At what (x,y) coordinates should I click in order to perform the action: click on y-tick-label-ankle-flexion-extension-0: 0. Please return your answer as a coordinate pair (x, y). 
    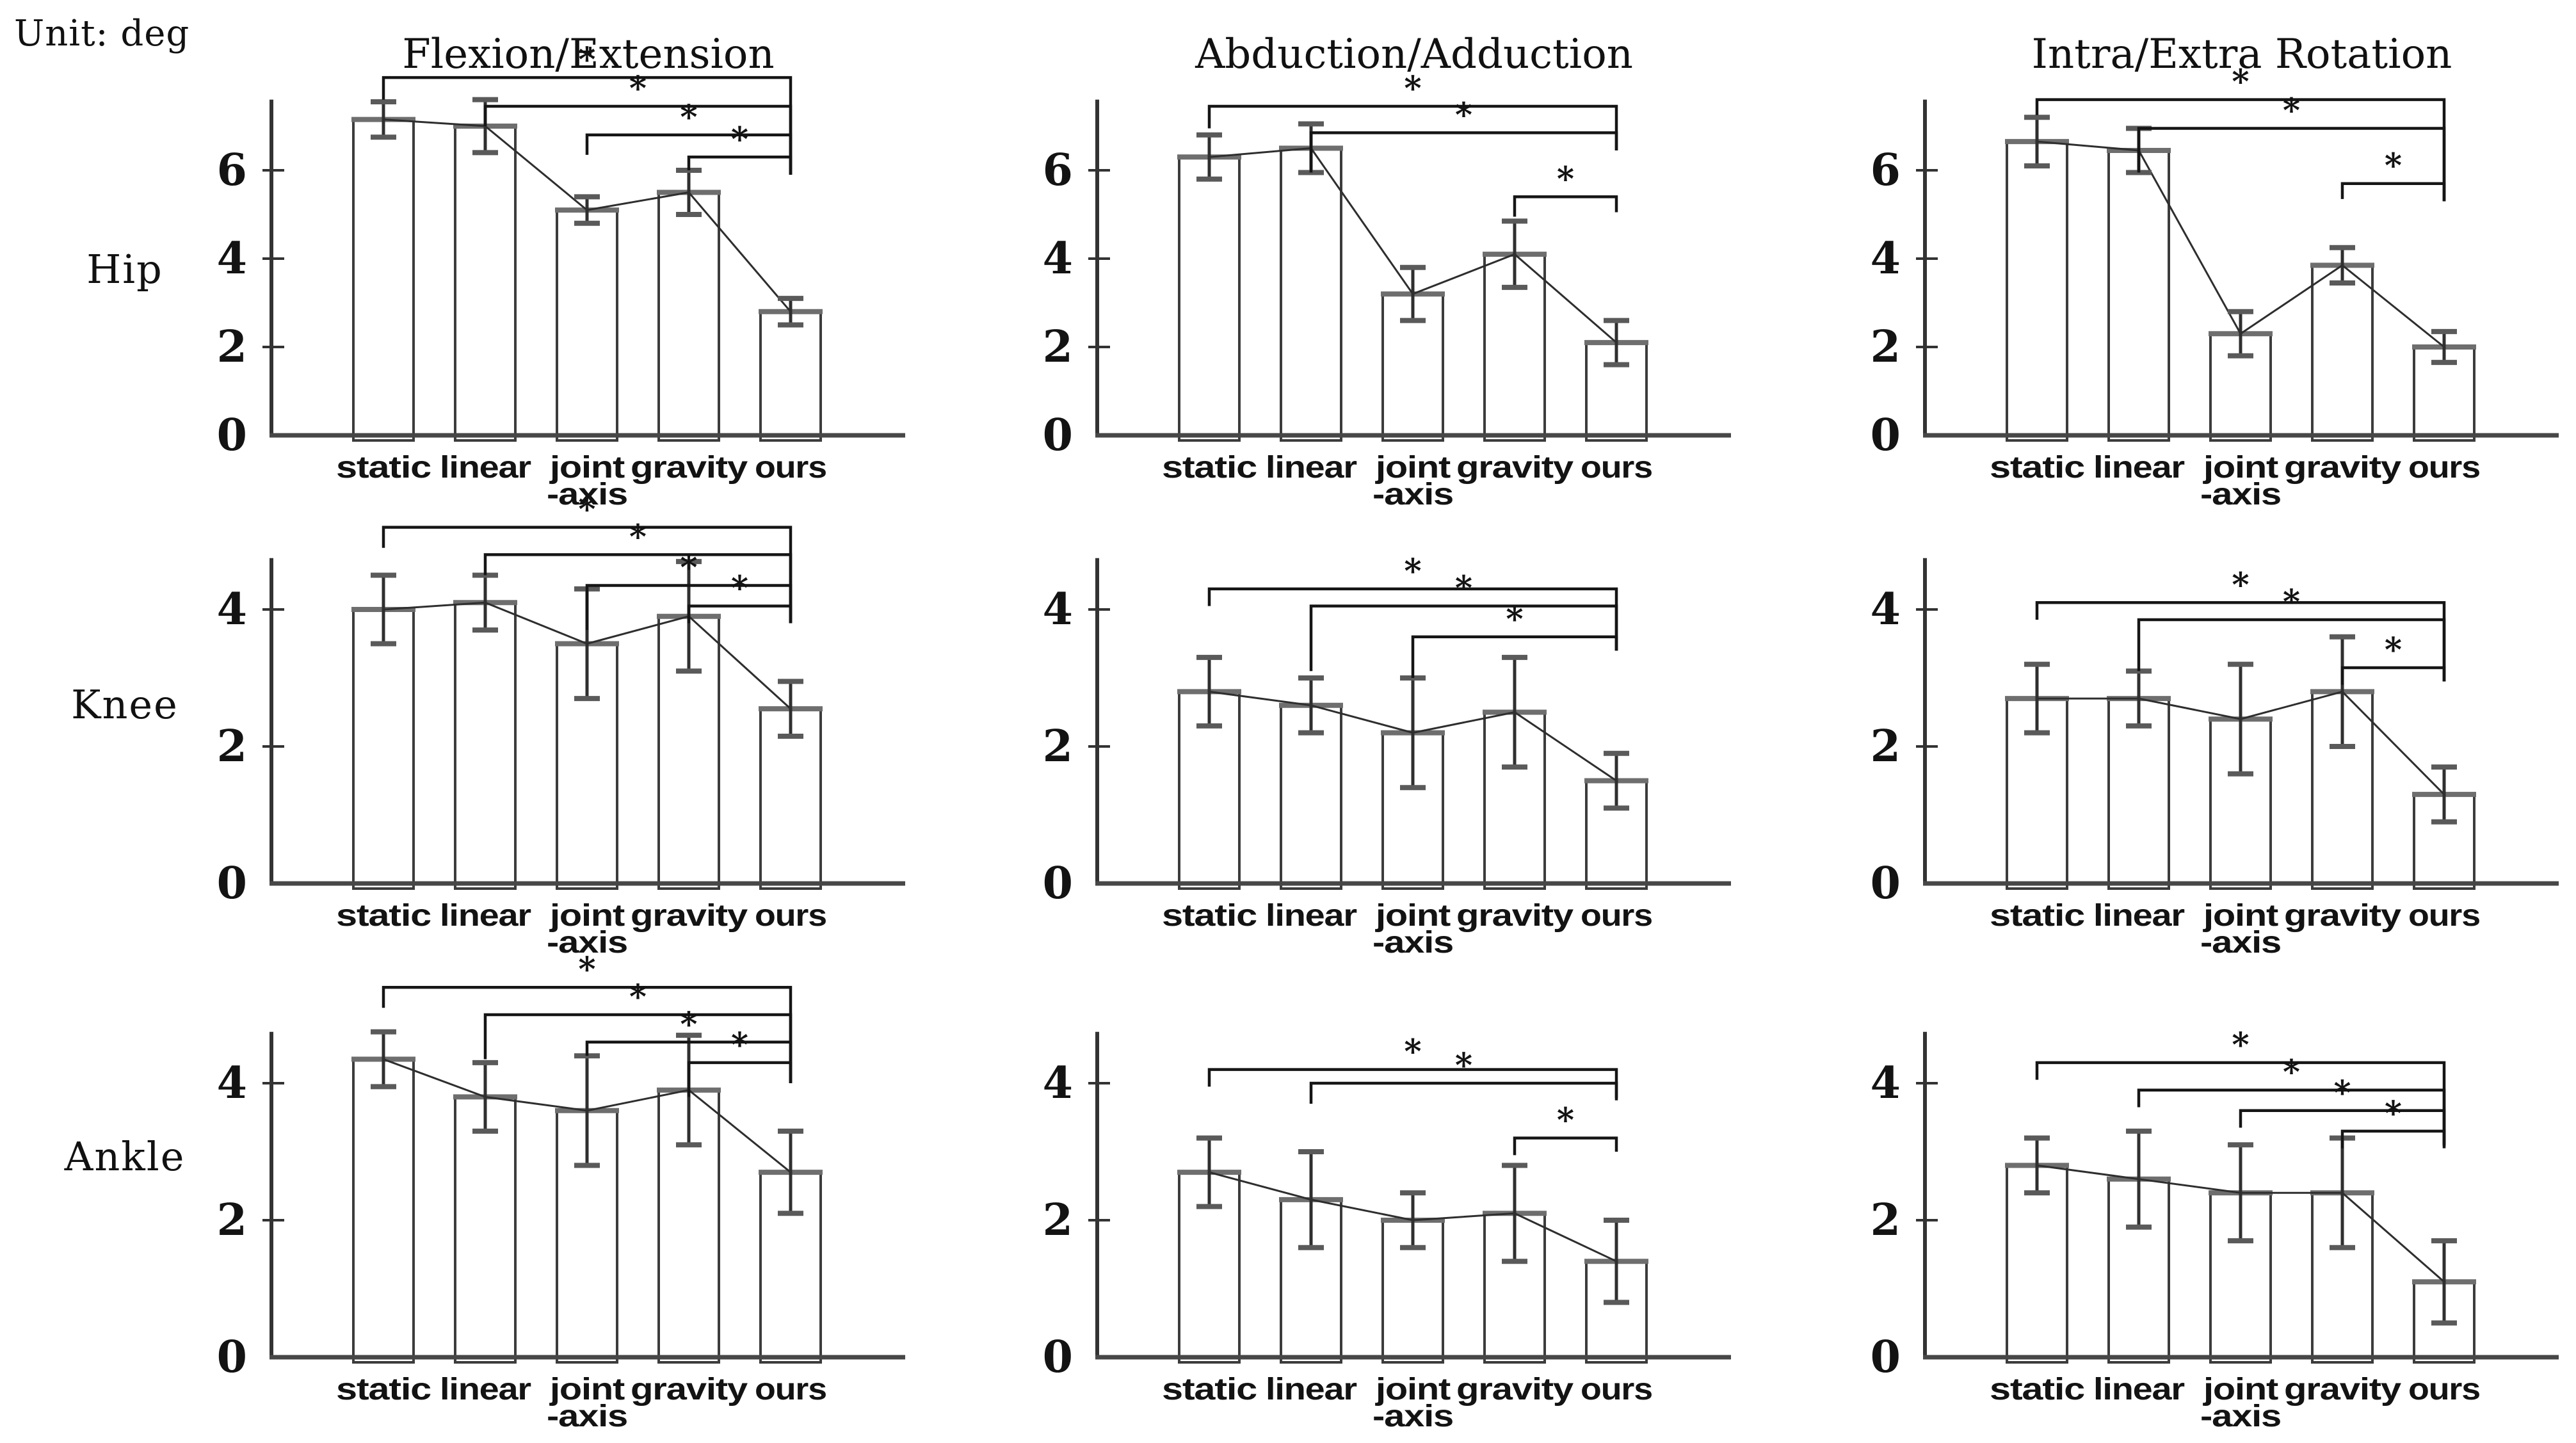
    Looking at the image, I should click on (232, 1357).